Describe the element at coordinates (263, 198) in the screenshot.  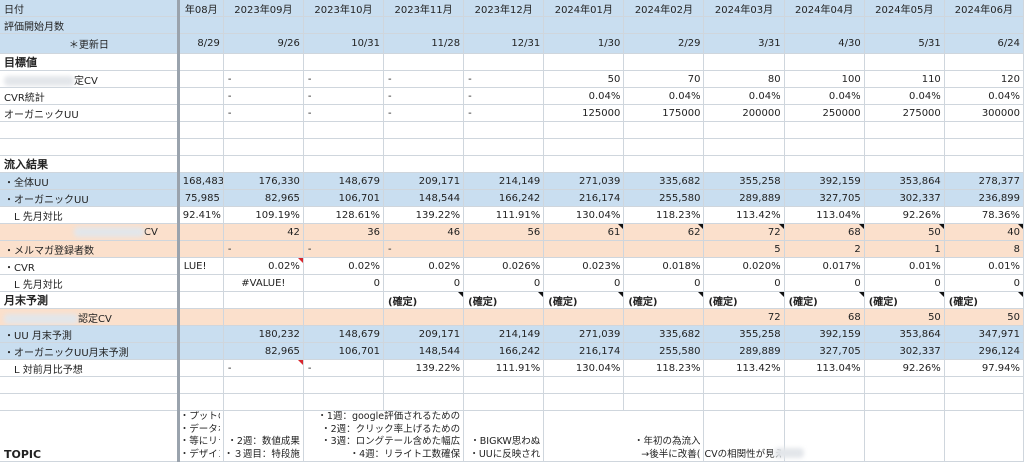
I see `data-cell: 82,965` at that location.